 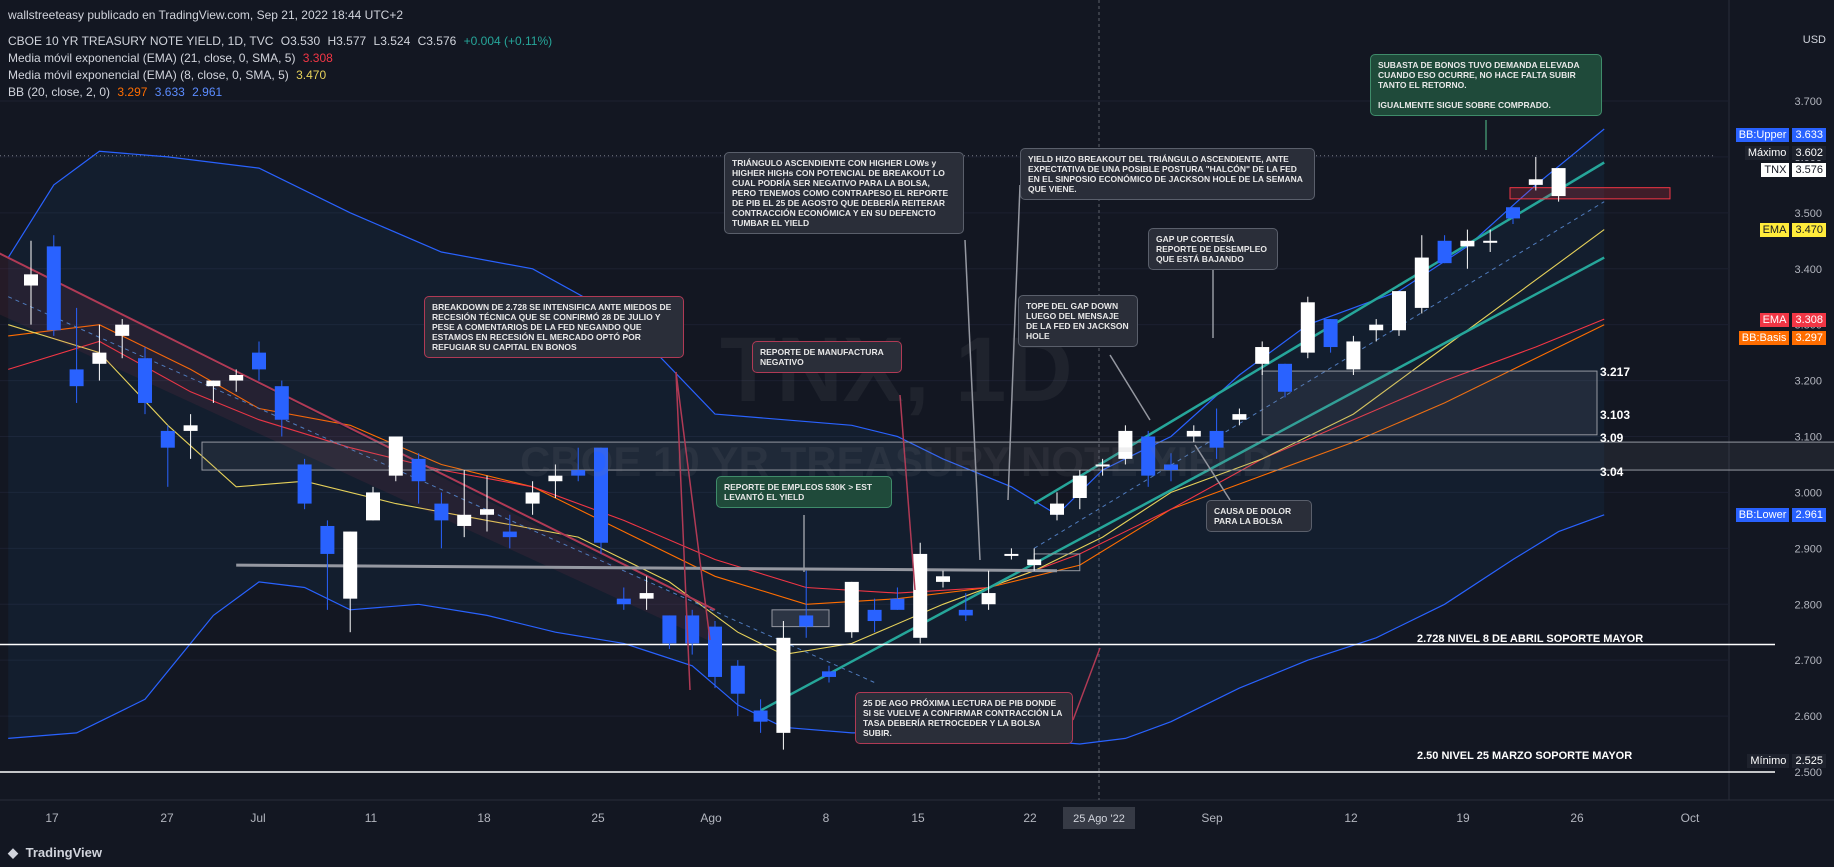 What do you see at coordinates (1530, 639) in the screenshot?
I see `support-2728-label: 2.728 NIVEL 8 DE ABRIL SOPORTE MAYOR` at bounding box center [1530, 639].